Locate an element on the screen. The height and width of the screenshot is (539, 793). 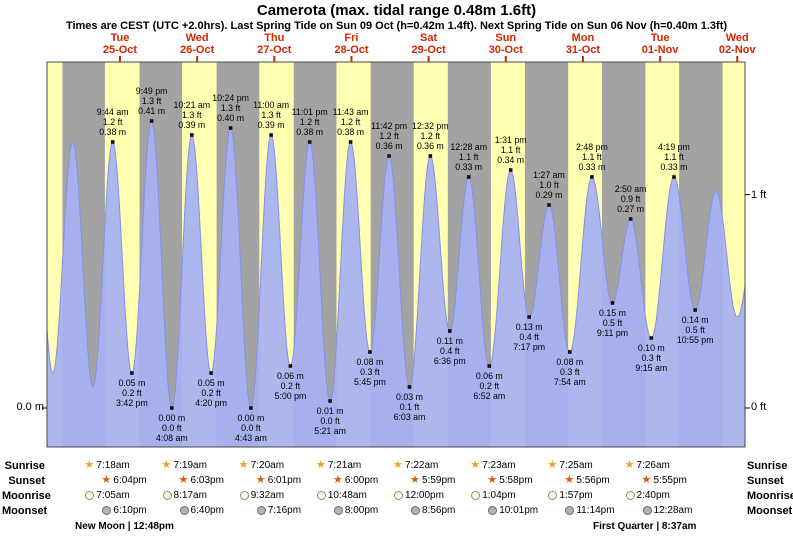
sunset-time: 5:59pm is located at coordinates (439, 480).